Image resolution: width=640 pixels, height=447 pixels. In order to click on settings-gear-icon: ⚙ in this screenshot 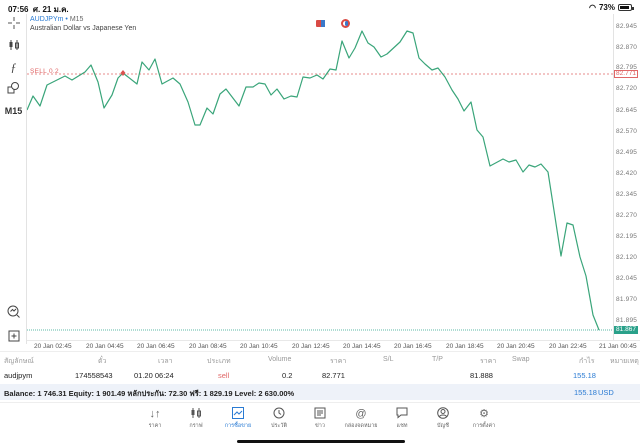, I will do `click(484, 414)`.